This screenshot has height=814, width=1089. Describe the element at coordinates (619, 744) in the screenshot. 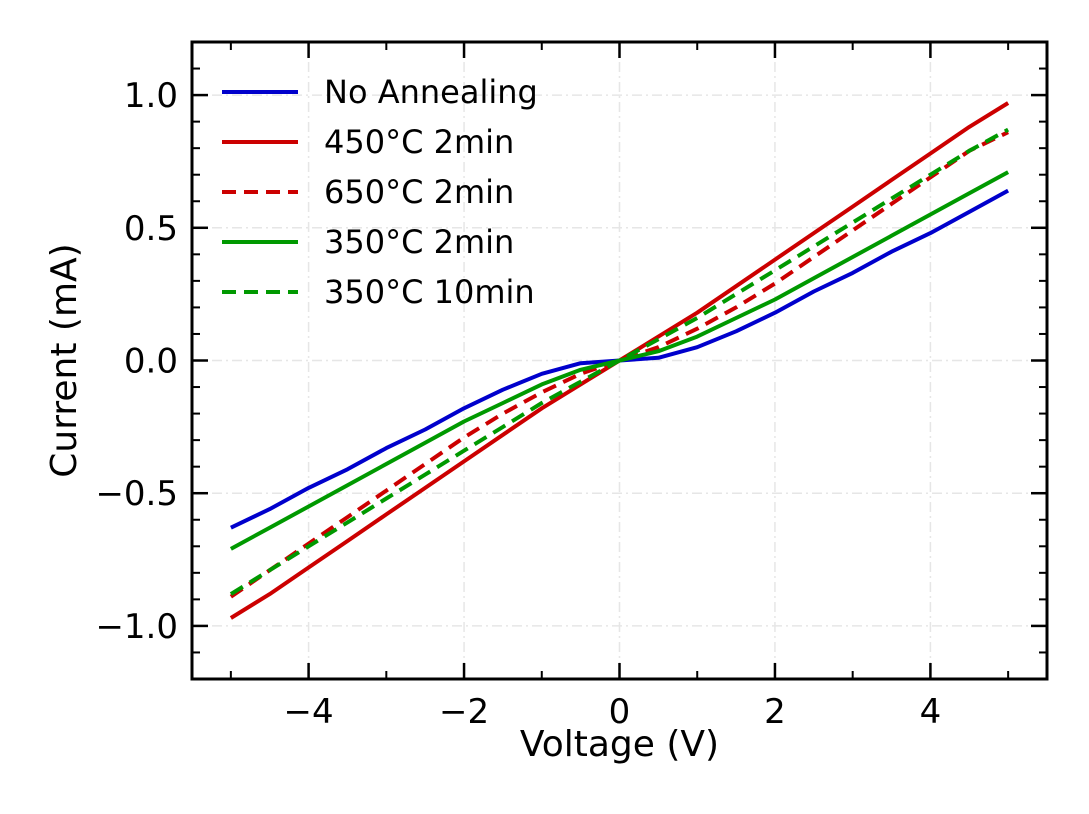

I see `x-axis-title: Voltage (V)` at that location.